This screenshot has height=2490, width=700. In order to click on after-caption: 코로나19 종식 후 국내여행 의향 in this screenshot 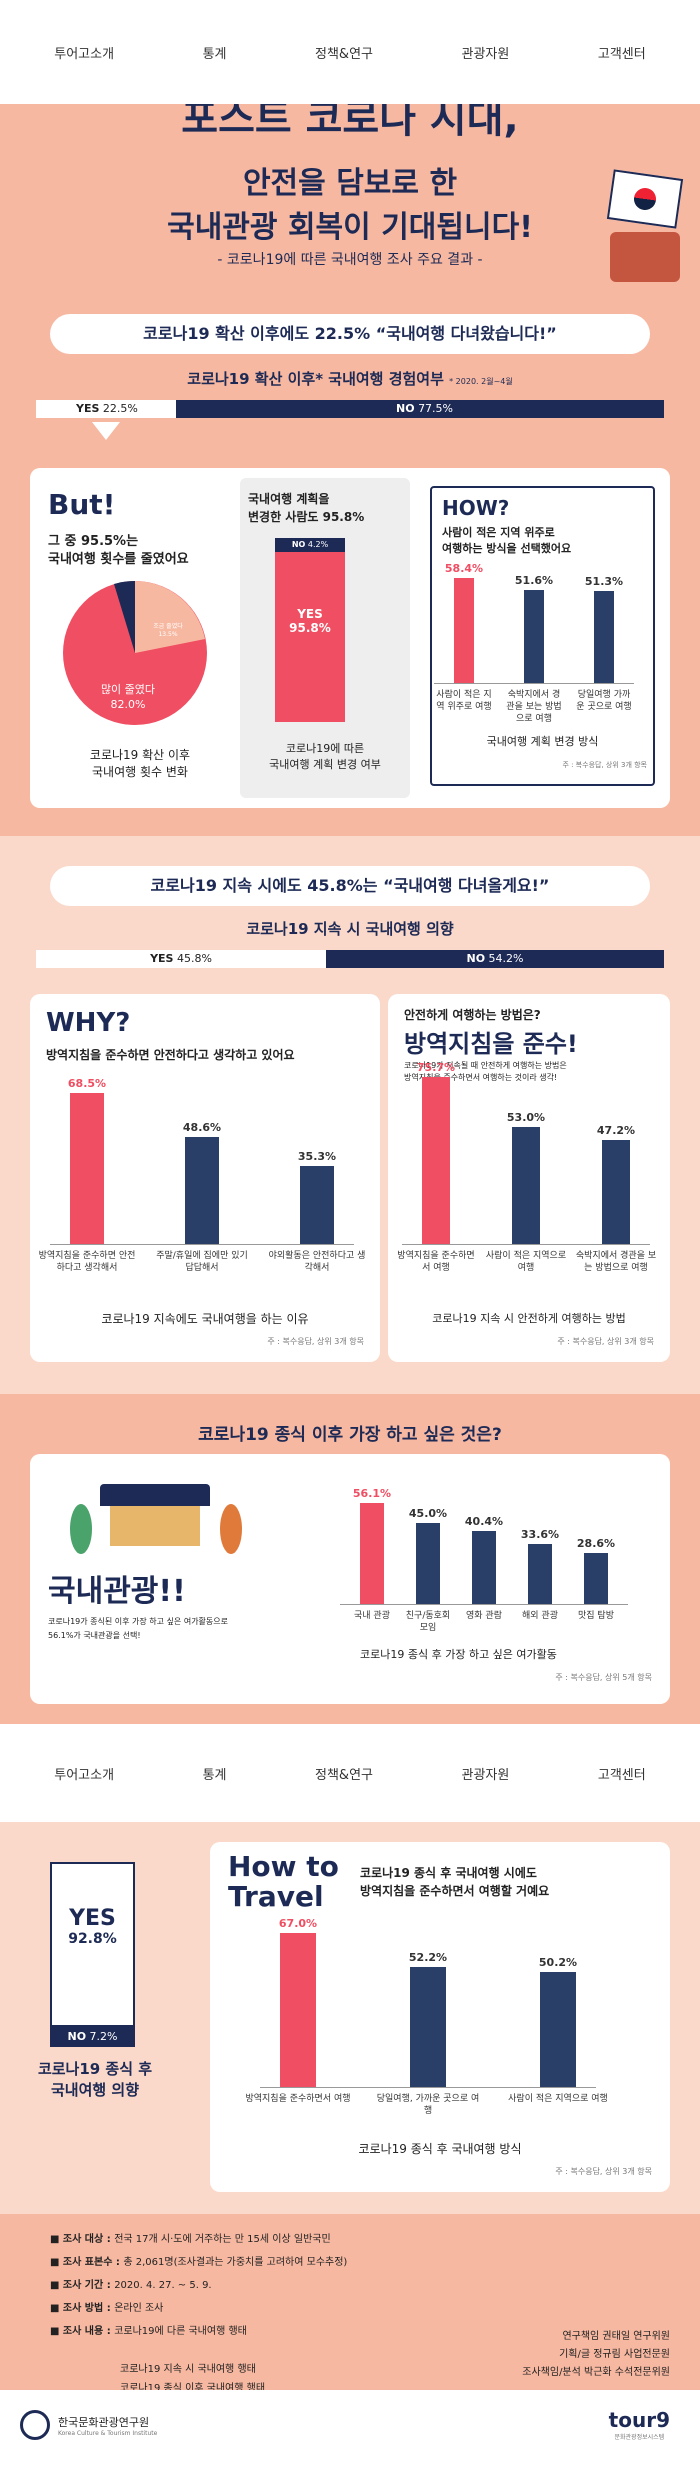, I will do `click(95, 2079)`.